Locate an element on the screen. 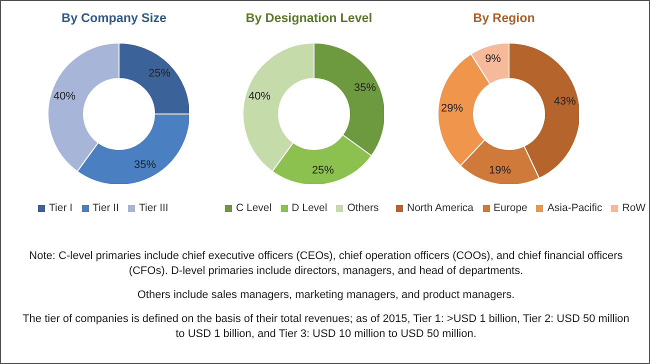 This screenshot has width=650, height=364. legend-label: North America is located at coordinates (440, 208).